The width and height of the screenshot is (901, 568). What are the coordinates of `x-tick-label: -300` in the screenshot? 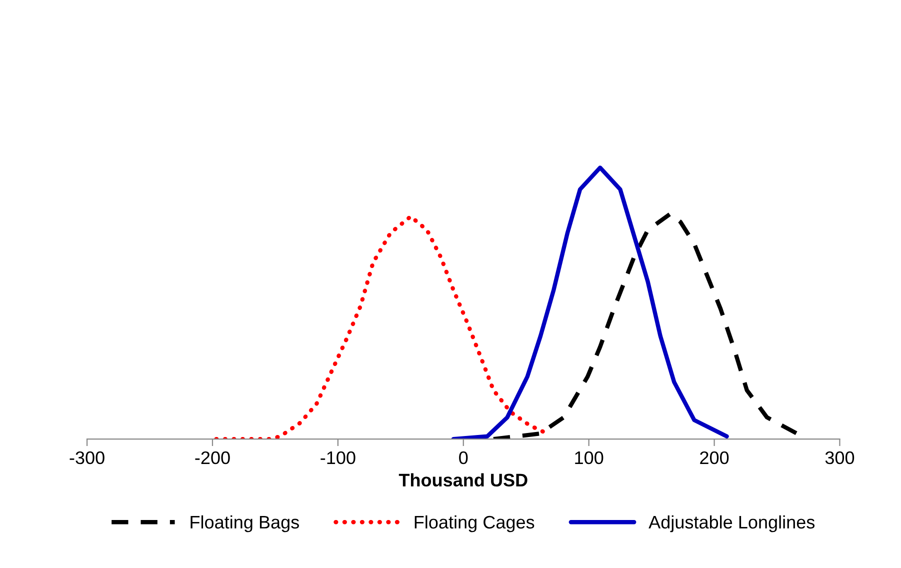 It's located at (87, 457).